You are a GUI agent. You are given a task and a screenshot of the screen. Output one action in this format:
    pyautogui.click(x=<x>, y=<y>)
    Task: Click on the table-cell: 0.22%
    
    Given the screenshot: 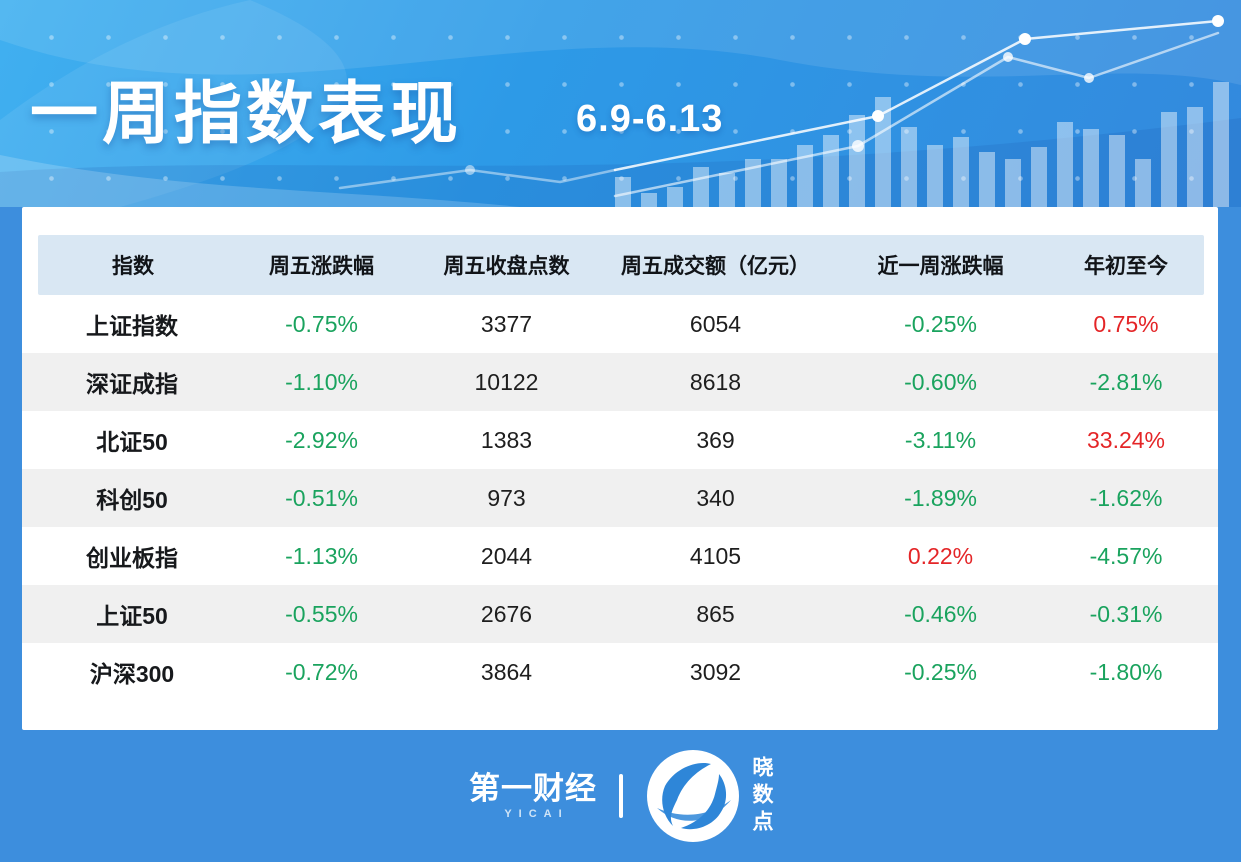 What is the action you would take?
    pyautogui.click(x=940, y=555)
    